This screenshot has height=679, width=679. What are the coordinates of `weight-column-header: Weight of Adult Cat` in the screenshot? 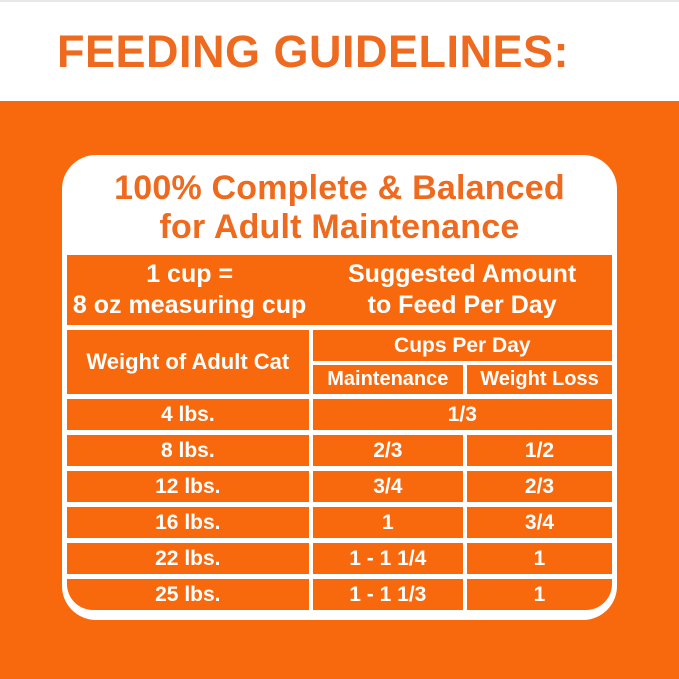 It's located at (188, 362).